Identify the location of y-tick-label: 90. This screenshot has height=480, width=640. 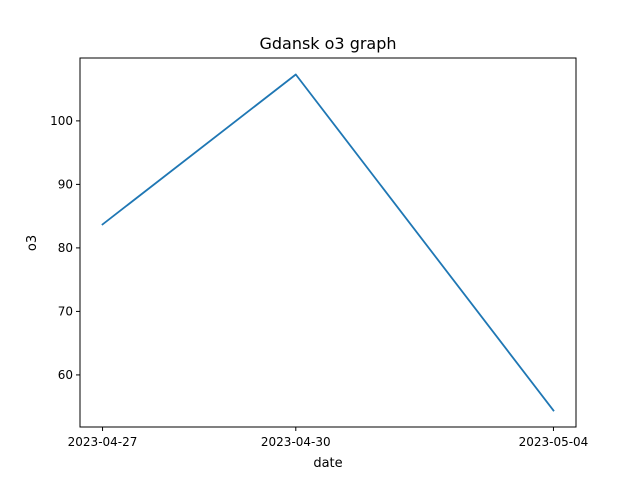
(65, 184).